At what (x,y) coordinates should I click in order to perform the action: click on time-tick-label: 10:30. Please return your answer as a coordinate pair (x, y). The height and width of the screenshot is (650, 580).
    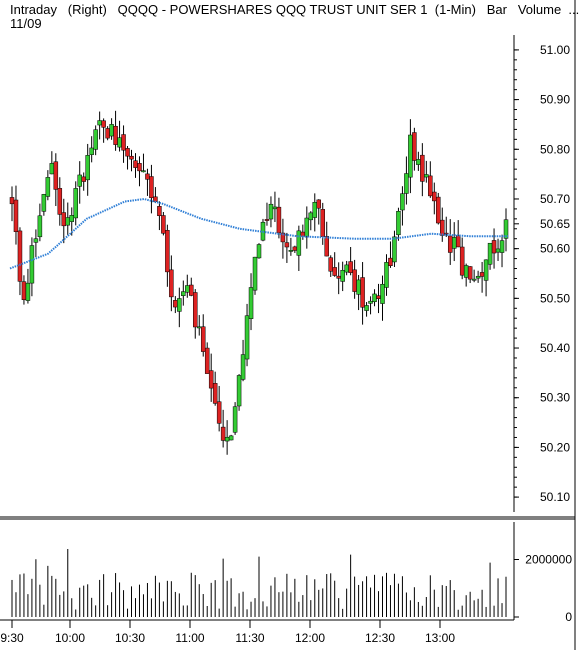
    Looking at the image, I should click on (130, 638).